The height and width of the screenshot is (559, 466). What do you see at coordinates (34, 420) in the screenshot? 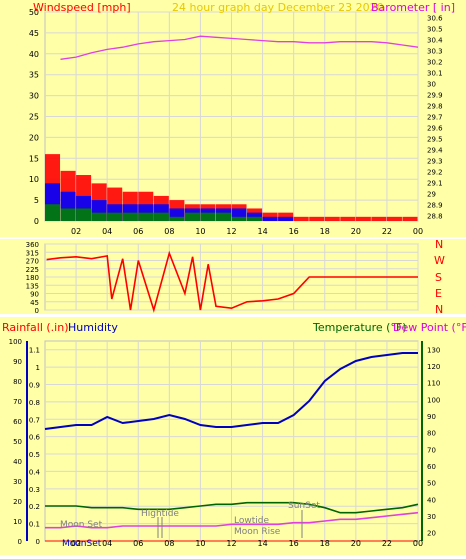
I see `rain-y-tick-label: 0.7` at bounding box center [34, 420].